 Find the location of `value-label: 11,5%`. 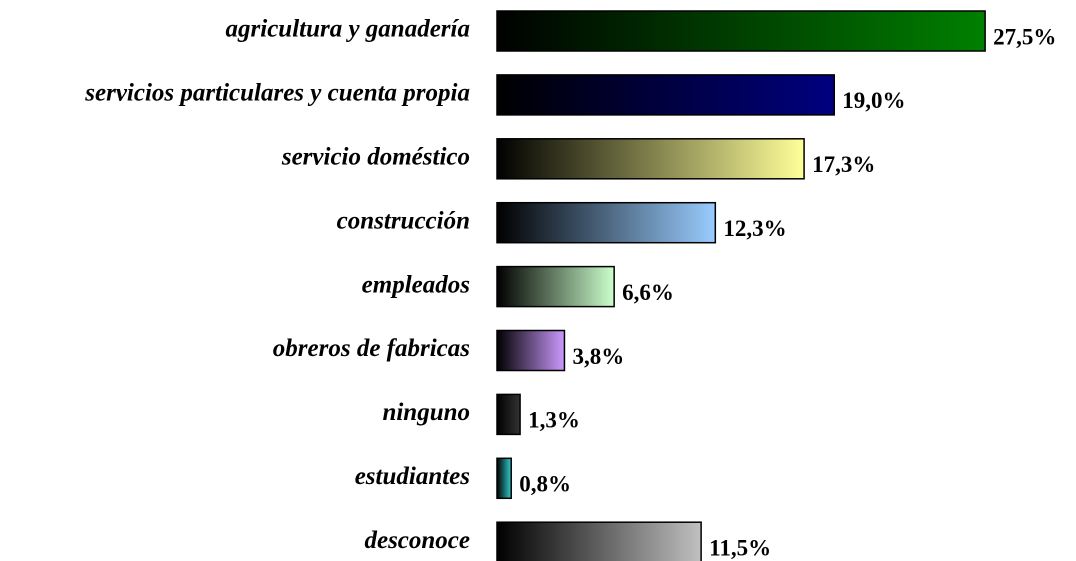

value-label: 11,5% is located at coordinates (740, 547).